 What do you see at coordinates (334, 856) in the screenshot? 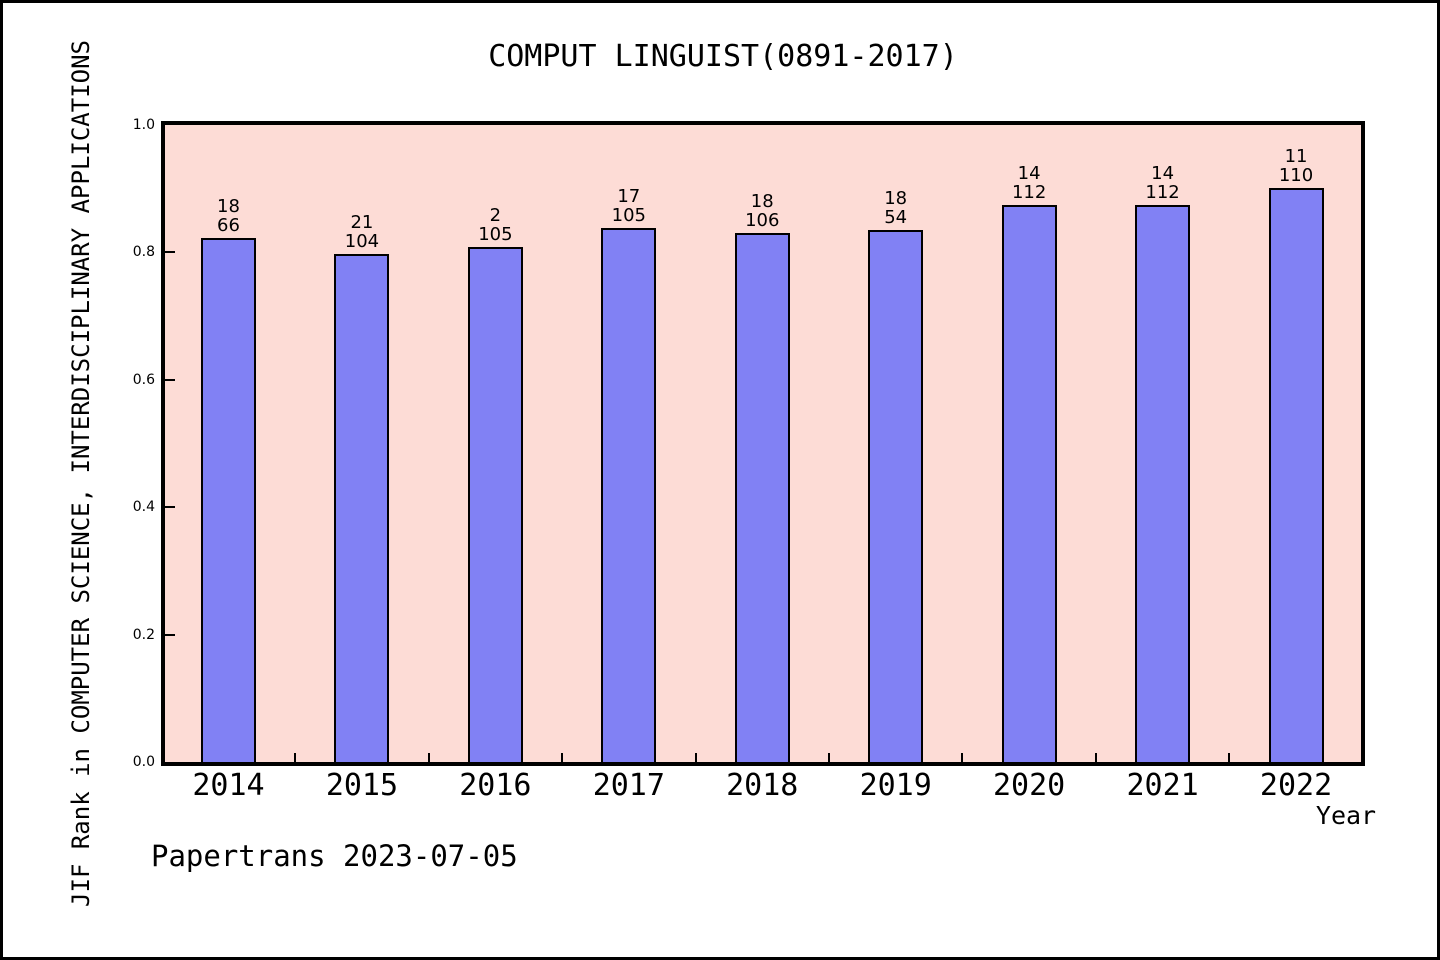
I see `footer-note: Papertrans 2023-07-05` at bounding box center [334, 856].